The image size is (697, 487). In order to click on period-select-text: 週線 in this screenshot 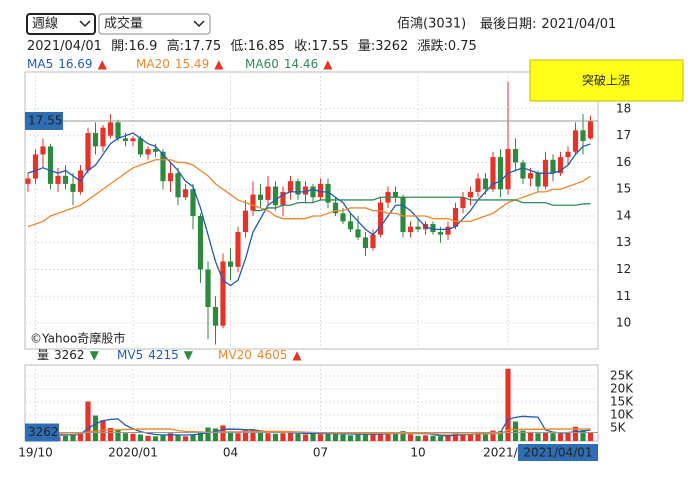, I will do `click(45, 24)`.